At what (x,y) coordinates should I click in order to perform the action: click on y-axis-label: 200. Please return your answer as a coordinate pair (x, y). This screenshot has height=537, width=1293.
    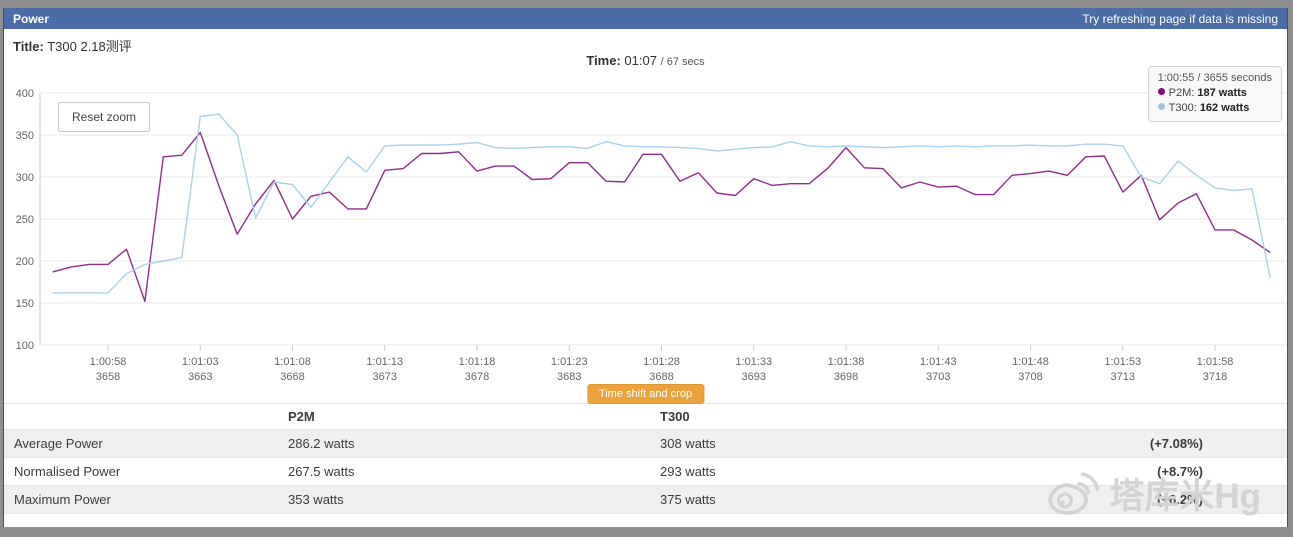
    Looking at the image, I should click on (25, 262).